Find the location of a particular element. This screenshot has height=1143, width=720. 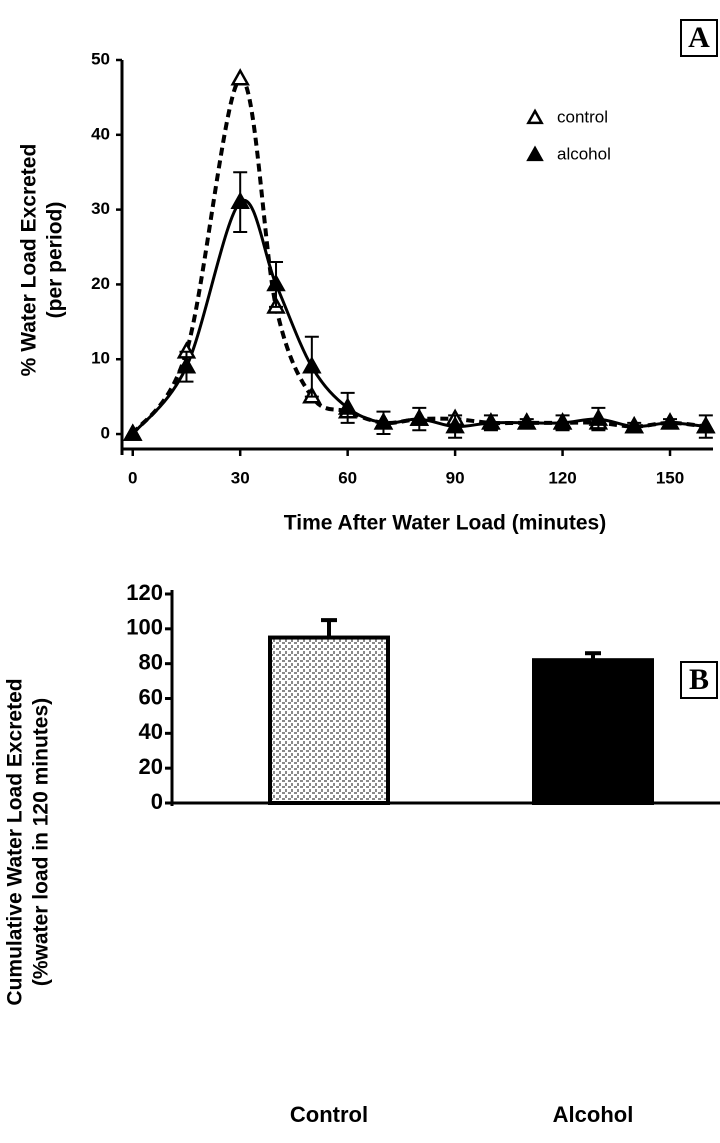

x-tick-label: Alcohol is located at coordinates (593, 1114).